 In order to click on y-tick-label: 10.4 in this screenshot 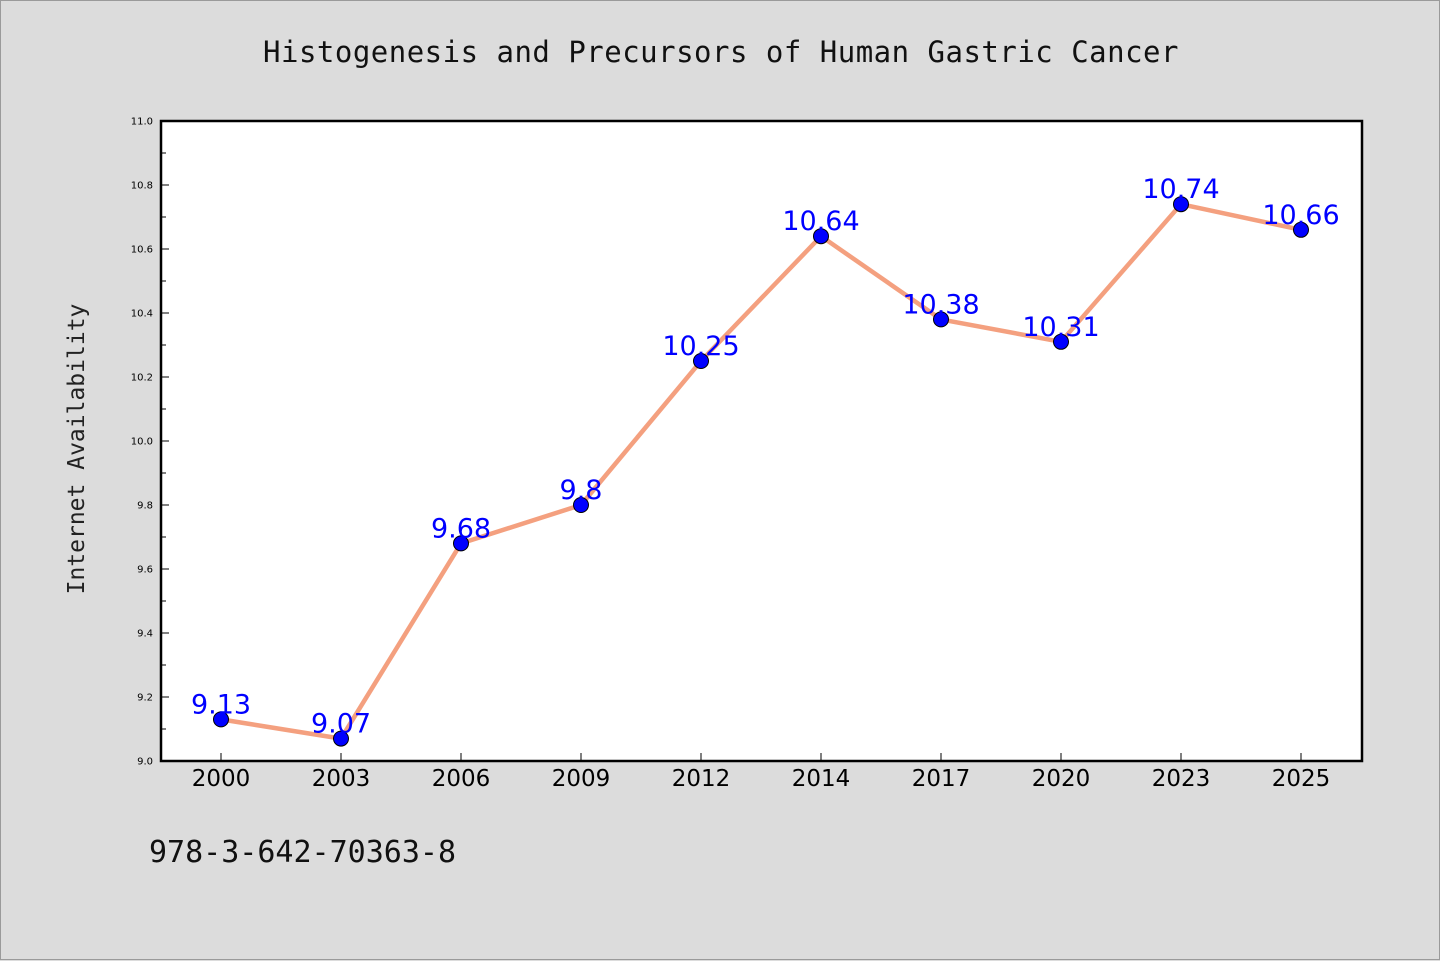, I will do `click(142, 314)`.